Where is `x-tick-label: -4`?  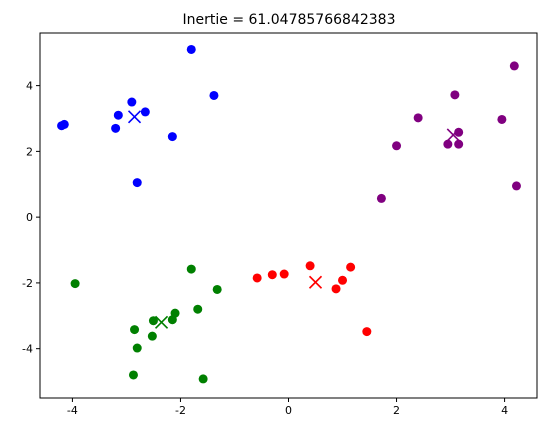 x-tick-label: -4 is located at coordinates (72, 410).